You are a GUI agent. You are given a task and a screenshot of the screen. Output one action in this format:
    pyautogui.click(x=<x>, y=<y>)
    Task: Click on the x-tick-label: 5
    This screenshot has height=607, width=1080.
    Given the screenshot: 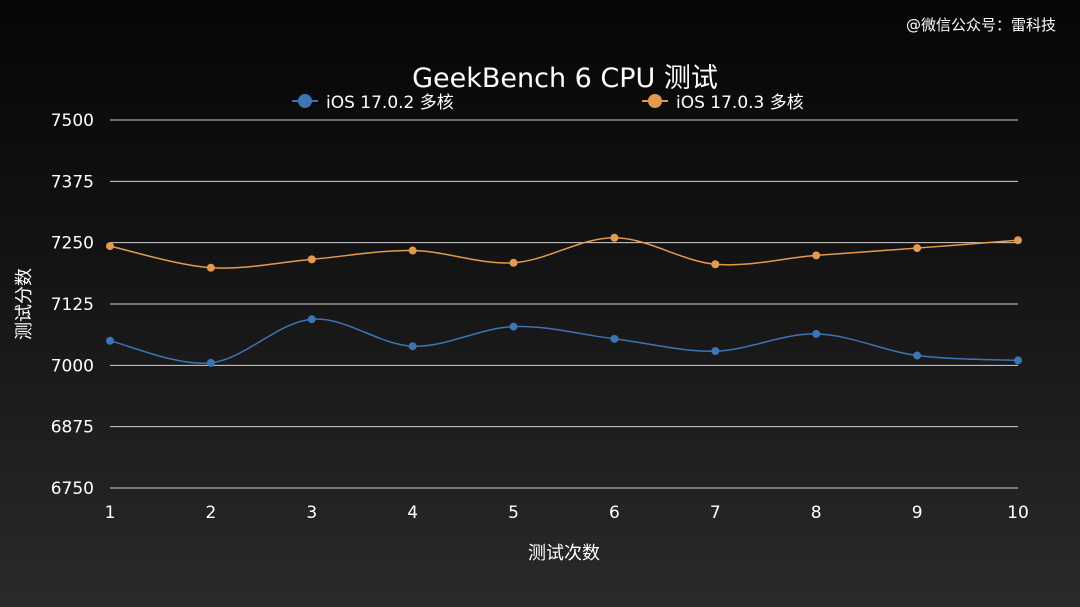 What is the action you would take?
    pyautogui.click(x=513, y=513)
    